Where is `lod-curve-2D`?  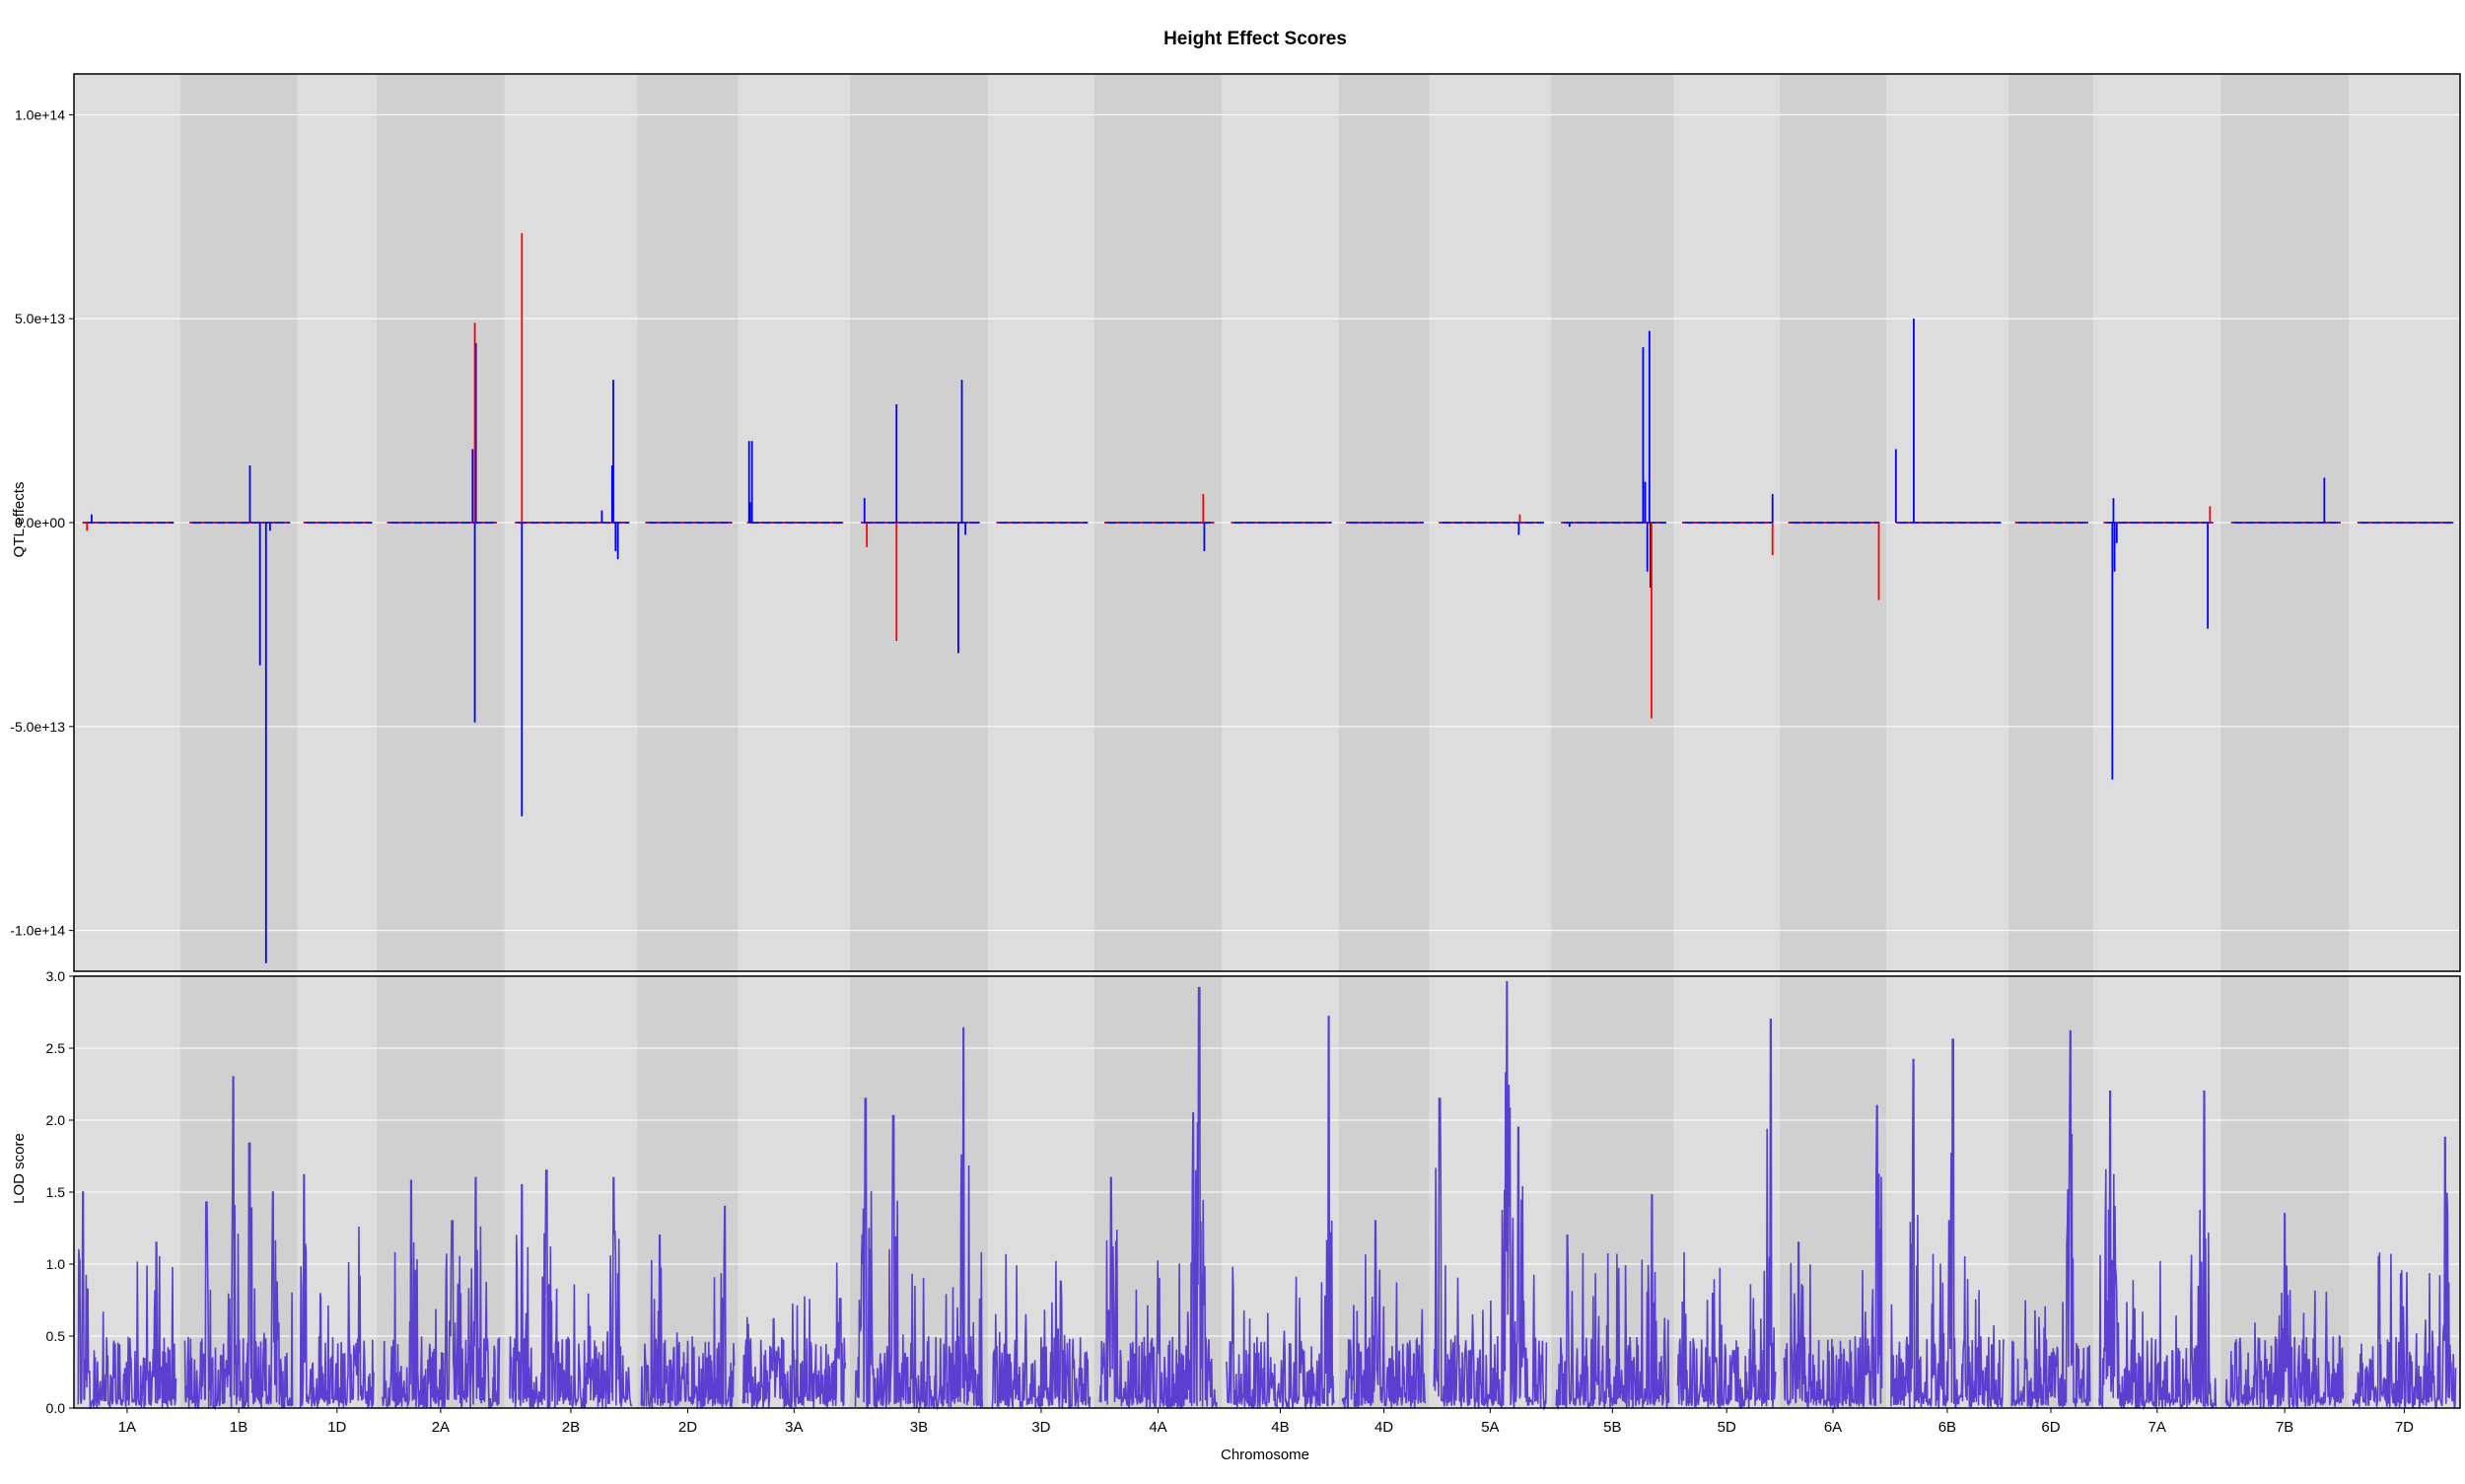 lod-curve-2D is located at coordinates (688, 1306).